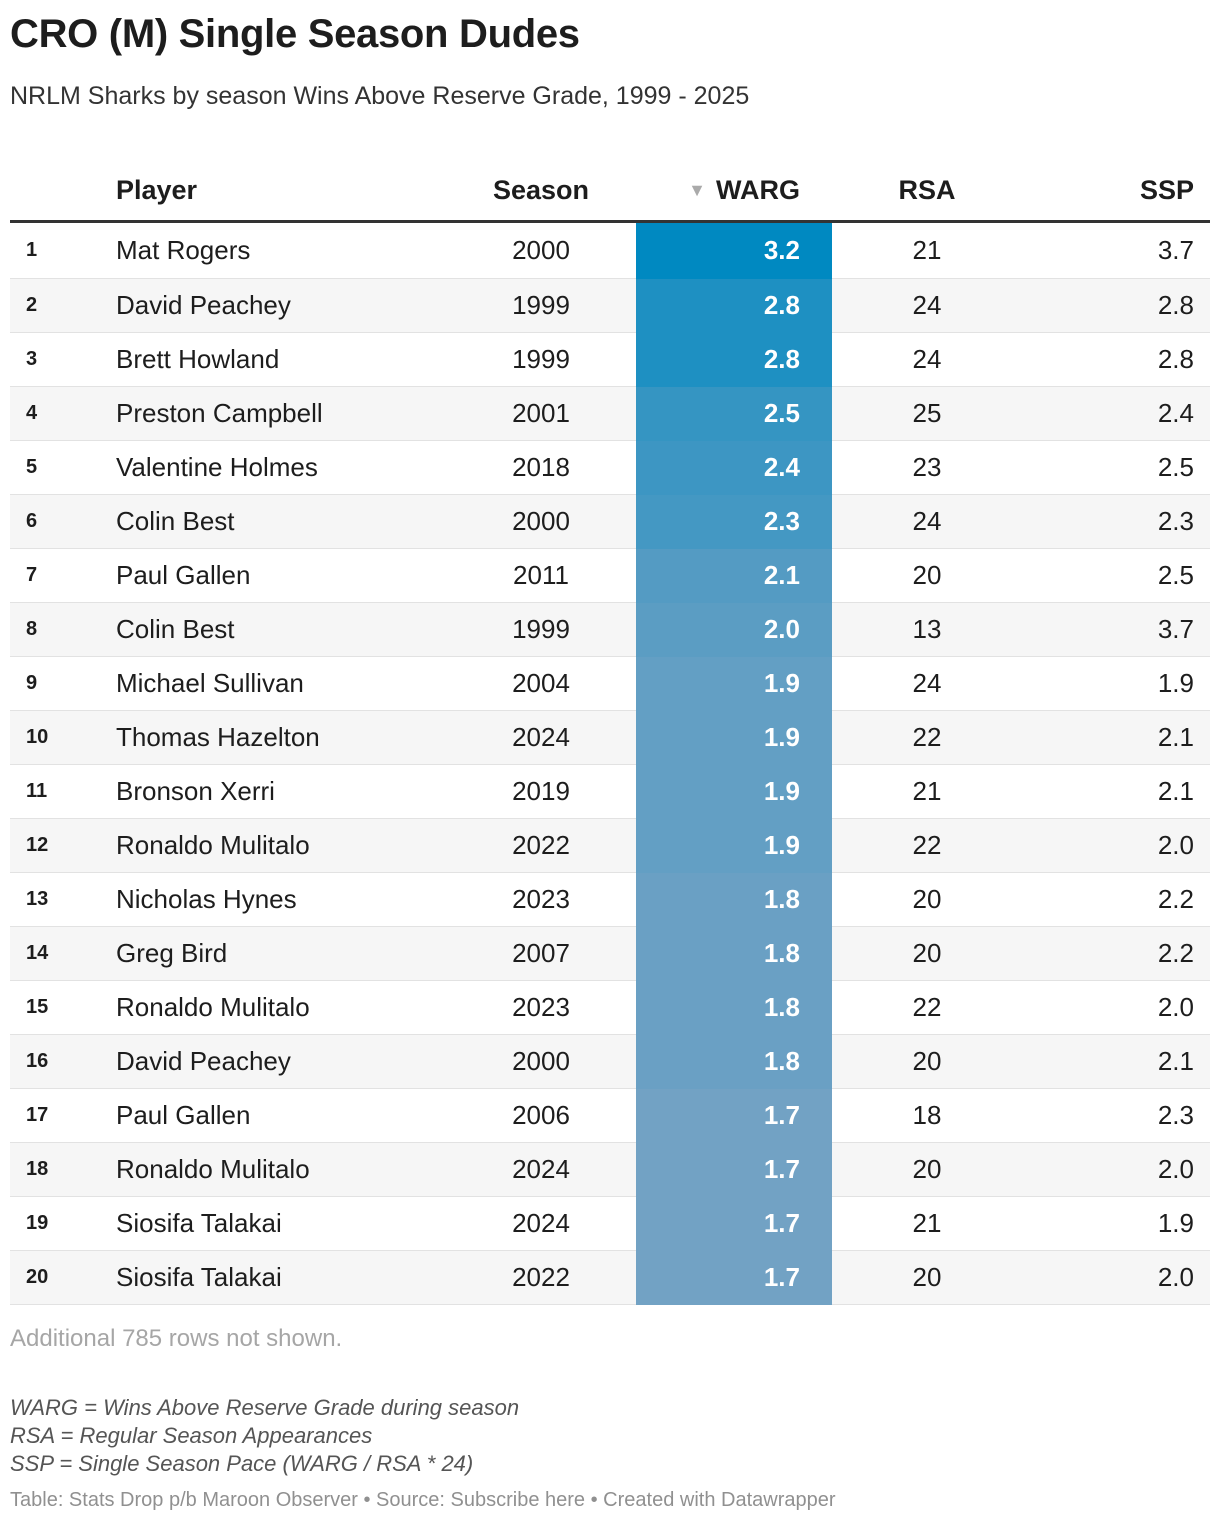 The height and width of the screenshot is (1524, 1220). I want to click on header-warg: ▼ WARG, so click(734, 191).